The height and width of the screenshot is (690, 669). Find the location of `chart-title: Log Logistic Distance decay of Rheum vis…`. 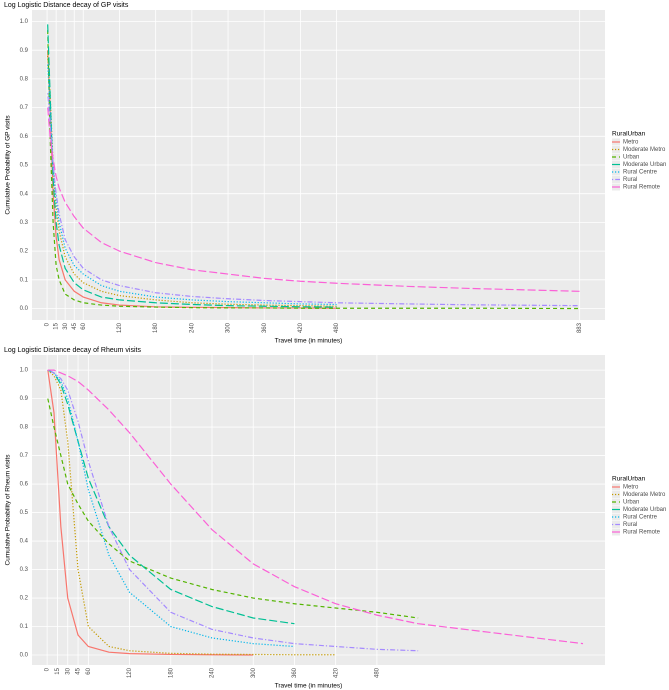

chart-title: Log Logistic Distance decay of Rheum vis… is located at coordinates (72, 350).